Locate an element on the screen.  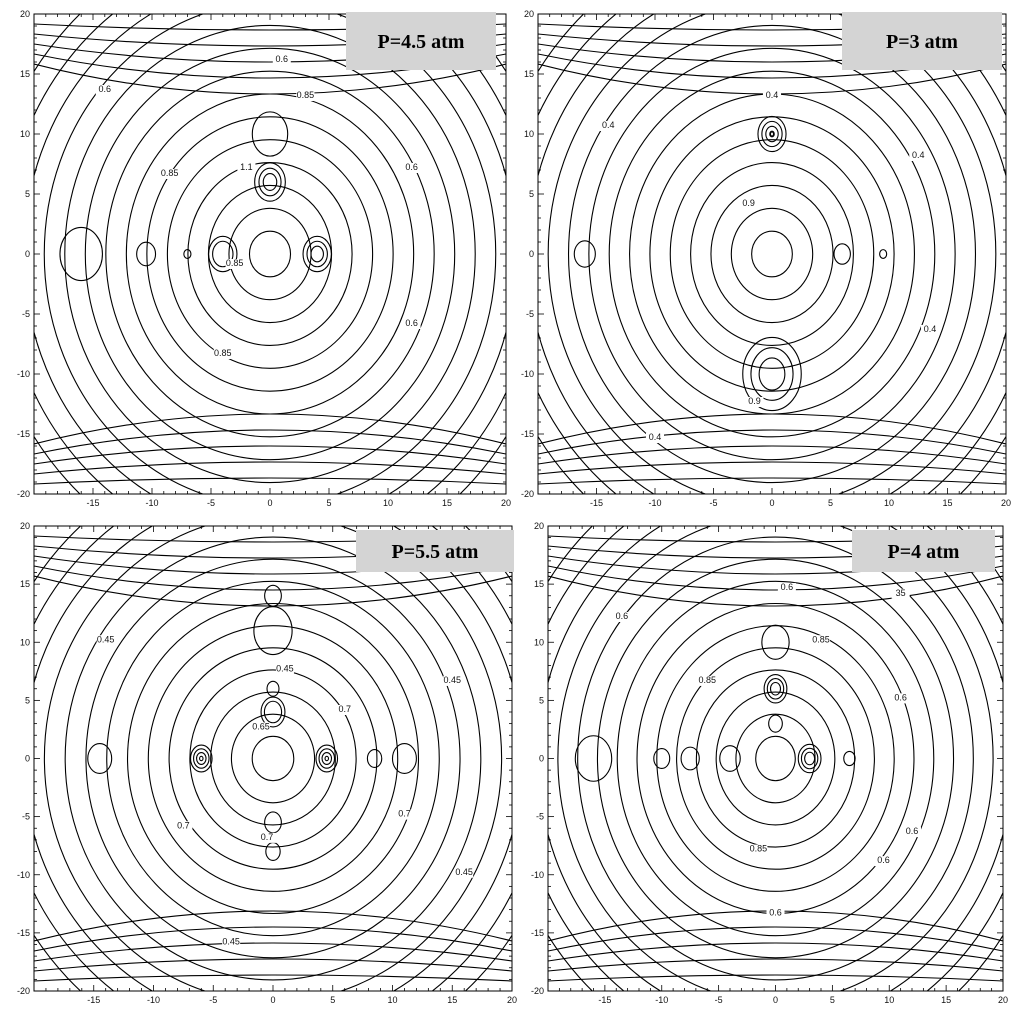
contour-label: 0.4 is located at coordinates (655, 437).